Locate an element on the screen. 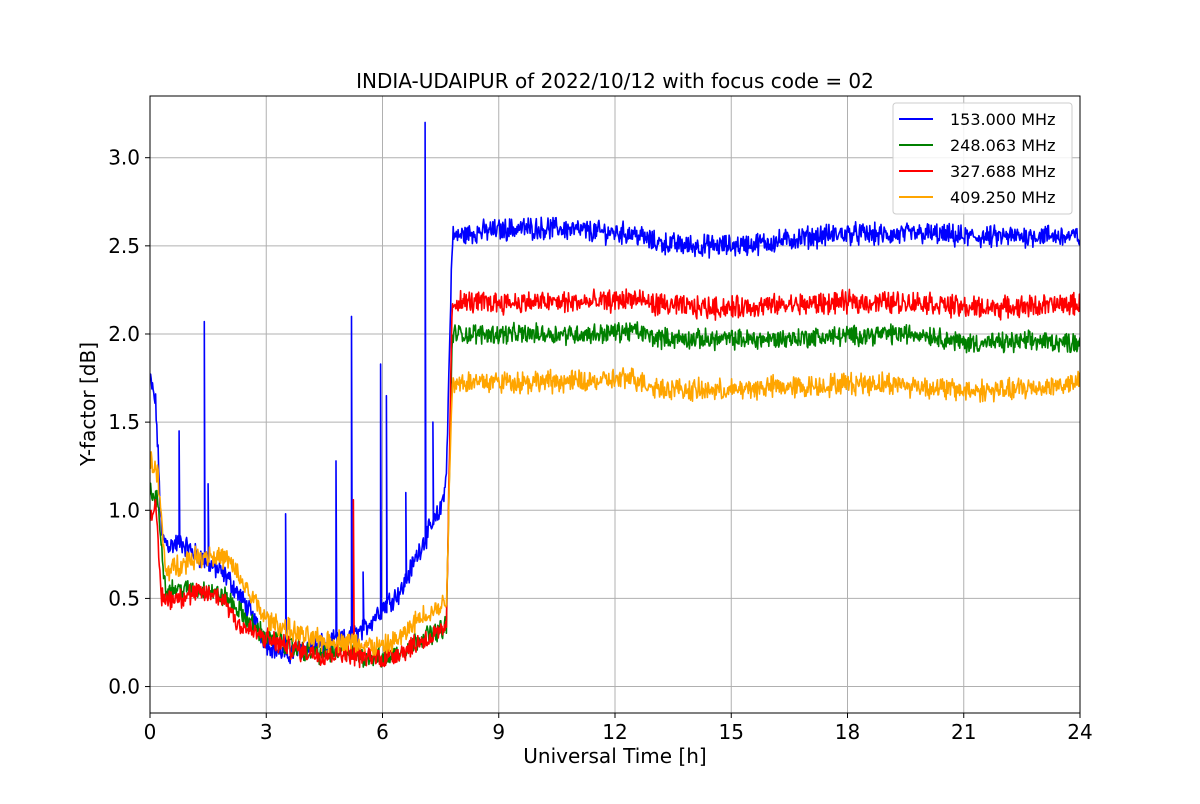 This screenshot has height=804, width=1200. x-tick-label: 18 is located at coordinates (847, 732).